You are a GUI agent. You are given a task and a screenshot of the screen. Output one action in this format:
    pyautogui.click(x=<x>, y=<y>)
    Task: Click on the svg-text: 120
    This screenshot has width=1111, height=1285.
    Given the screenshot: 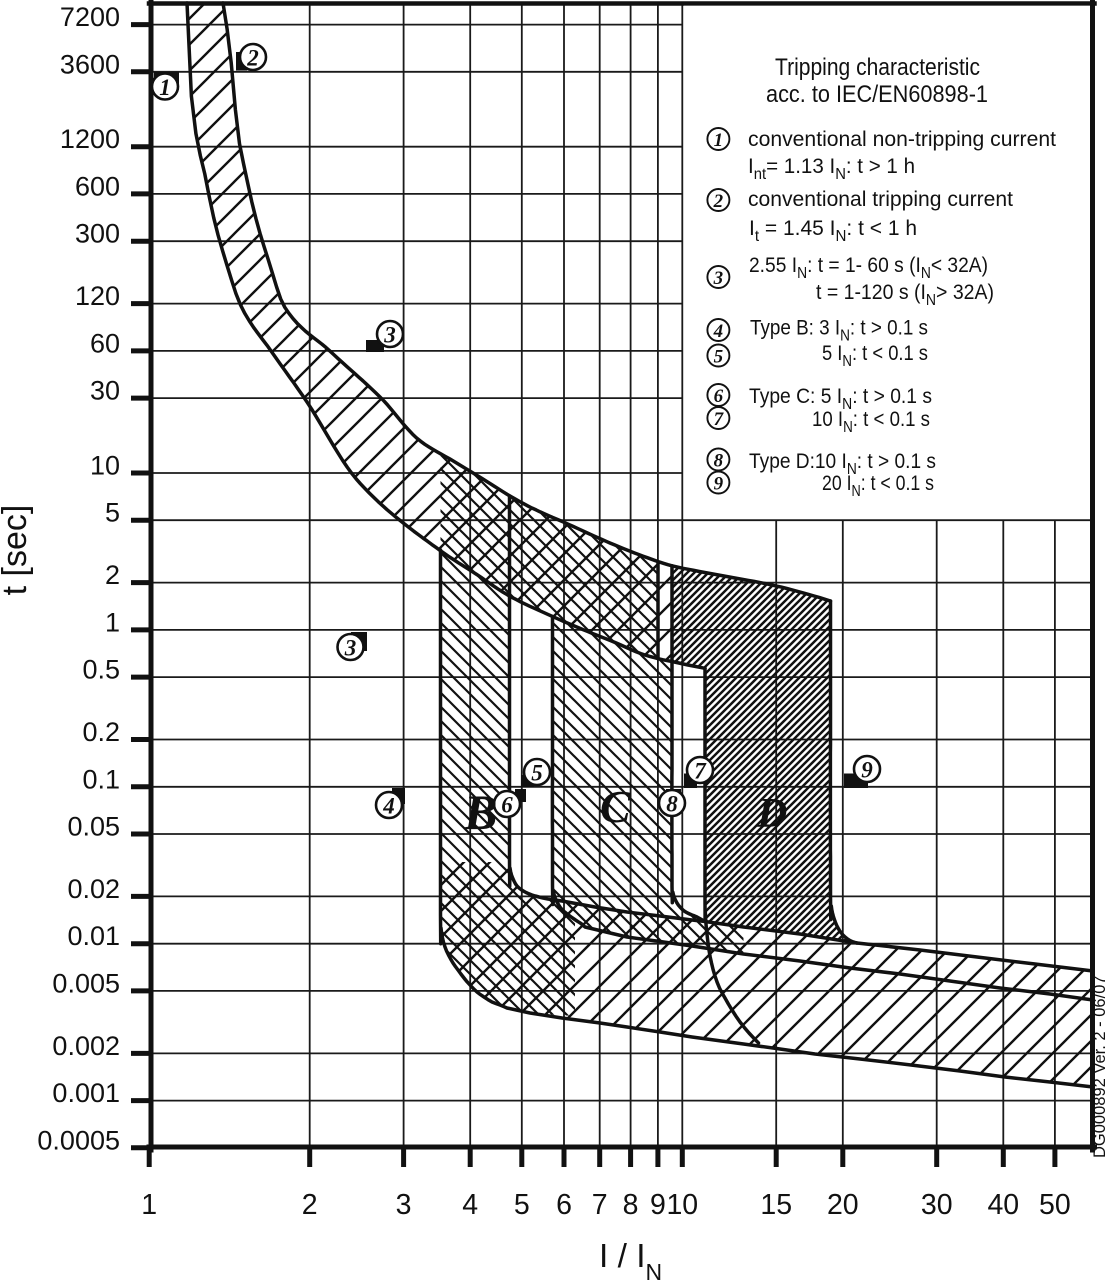 What is the action you would take?
    pyautogui.click(x=97, y=296)
    